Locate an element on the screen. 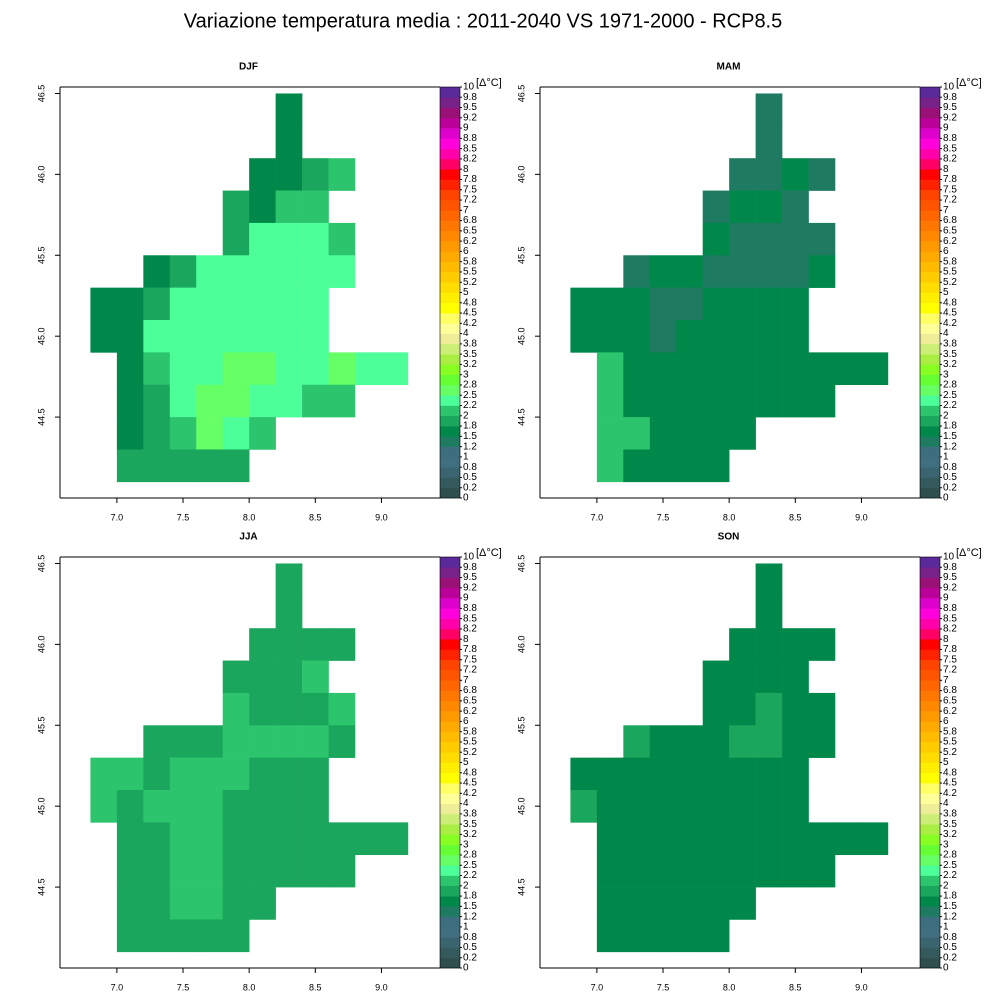  y-tick-label: 46.0 is located at coordinates (41, 645).